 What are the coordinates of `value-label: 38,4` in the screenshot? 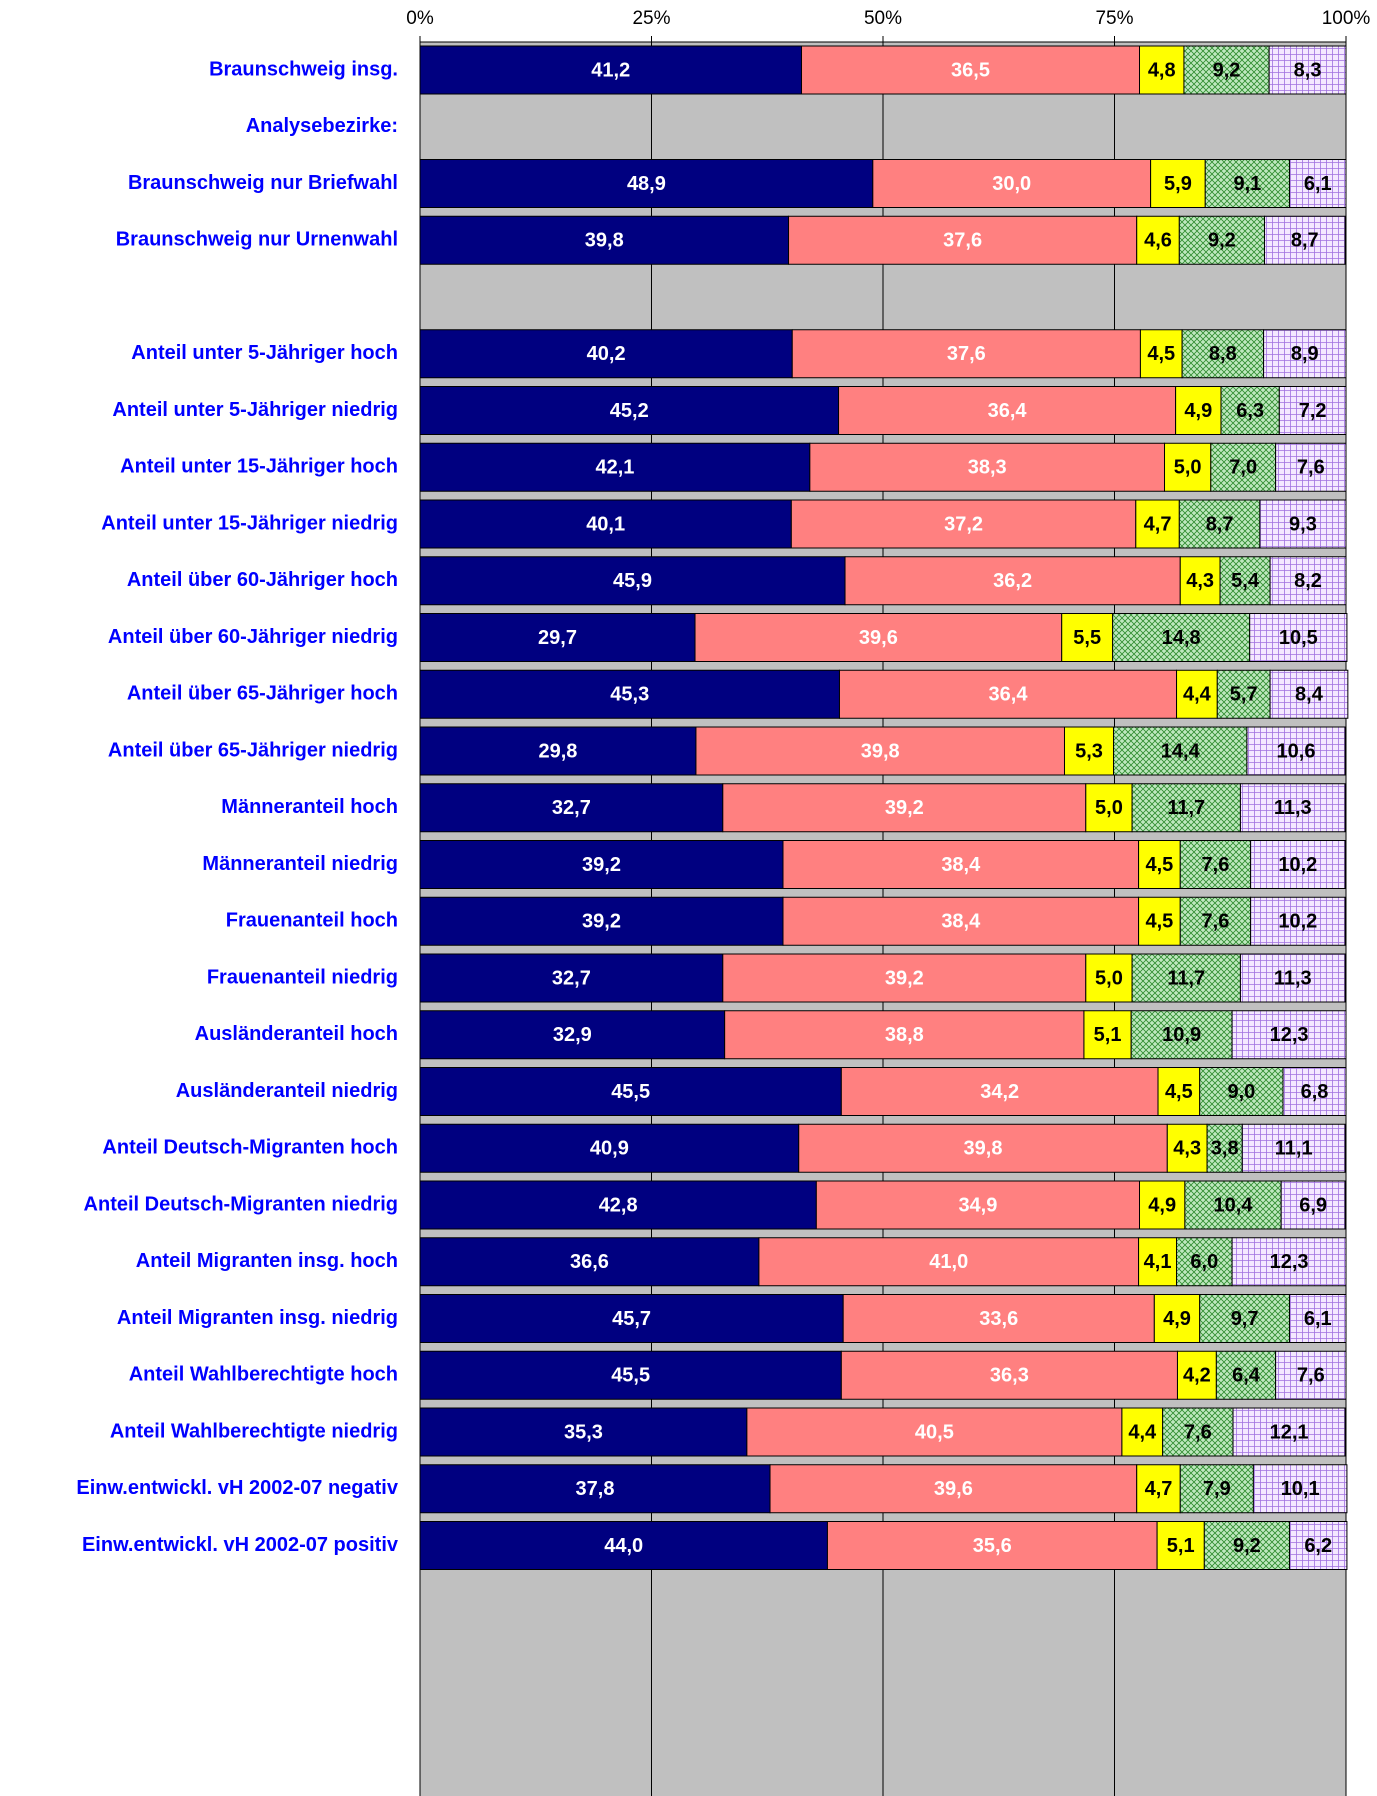 It's located at (961, 922).